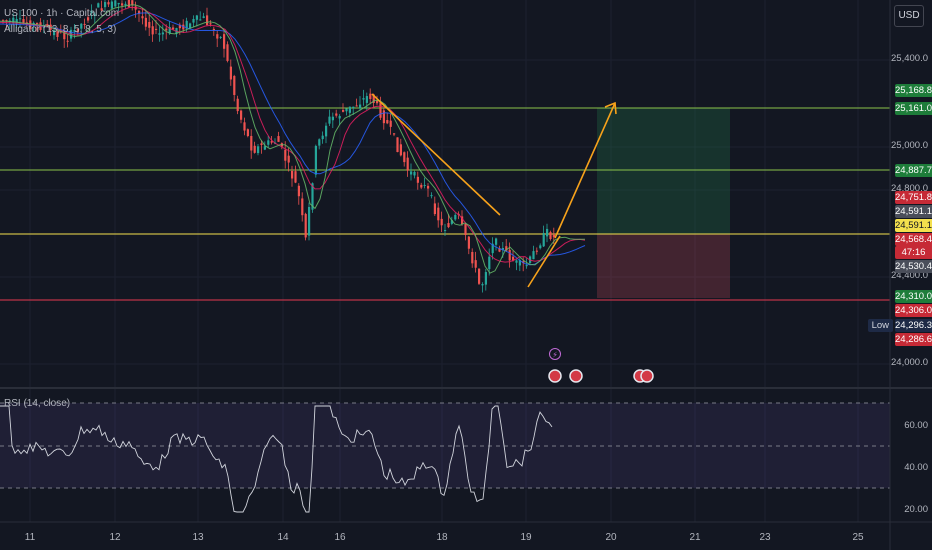 This screenshot has width=932, height=550. I want to click on price-tag: 24,310.0, so click(913, 296).